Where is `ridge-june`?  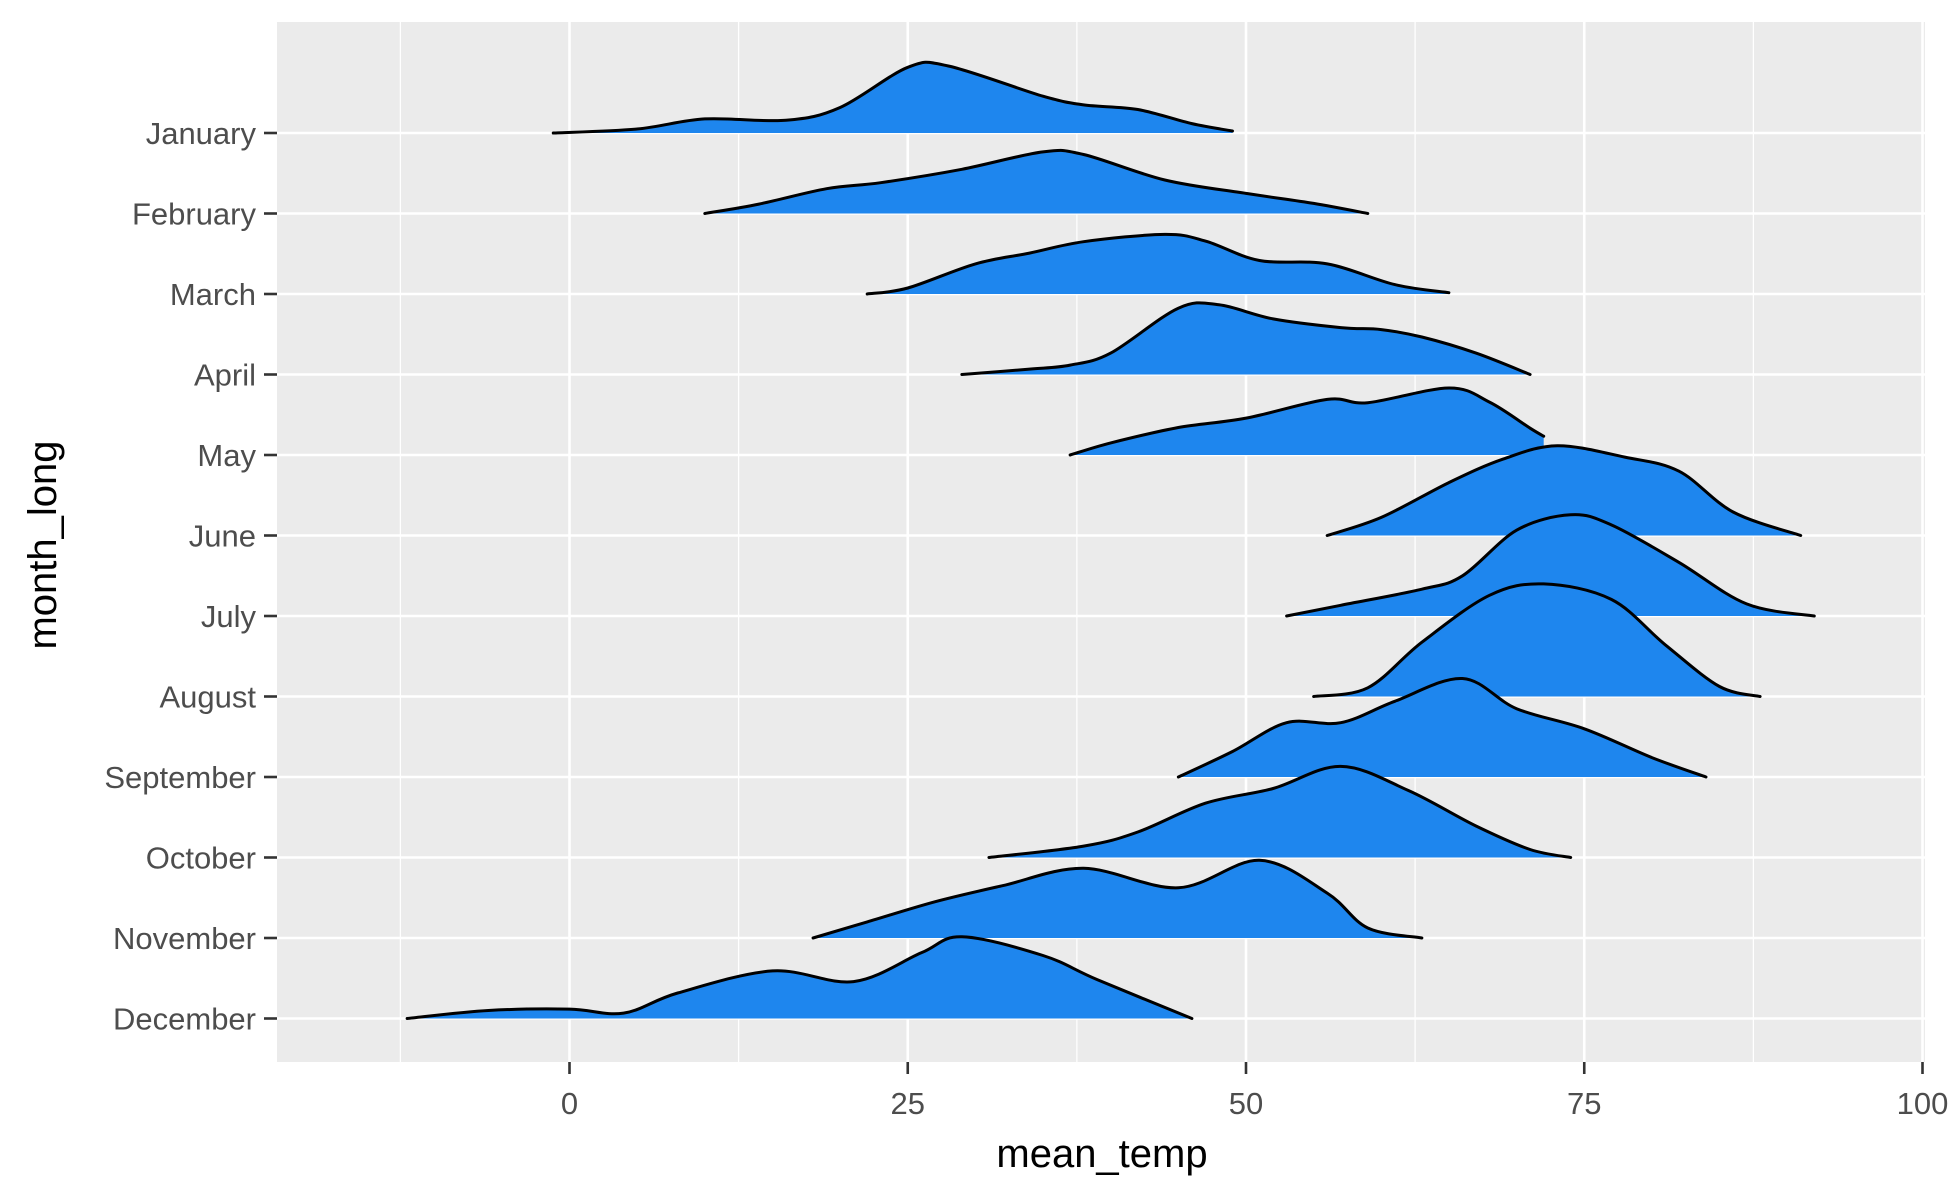 ridge-june is located at coordinates (1564, 490).